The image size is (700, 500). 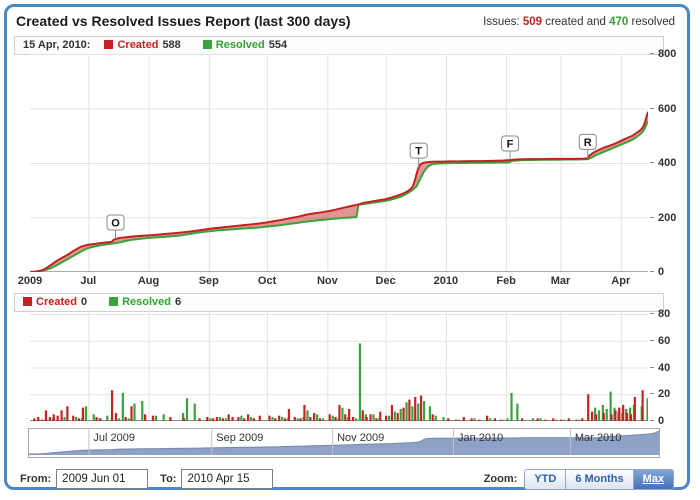 I want to click on to-date-input, so click(x=227, y=479).